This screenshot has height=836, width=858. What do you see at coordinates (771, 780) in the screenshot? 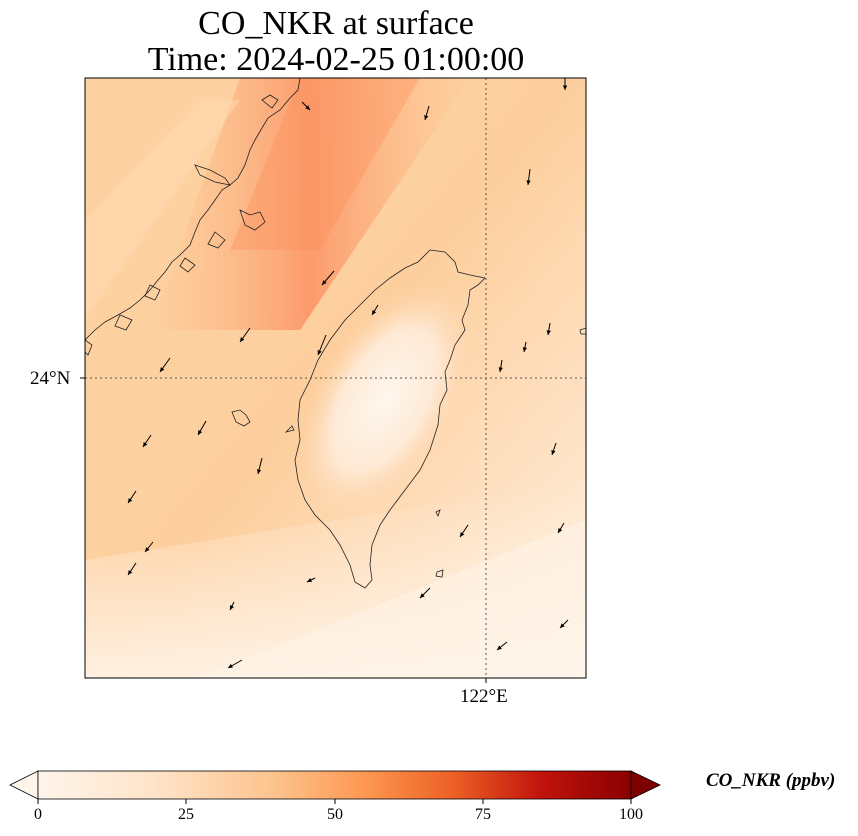
I see `colorbar-label: CO_NKR (ppbv)` at bounding box center [771, 780].